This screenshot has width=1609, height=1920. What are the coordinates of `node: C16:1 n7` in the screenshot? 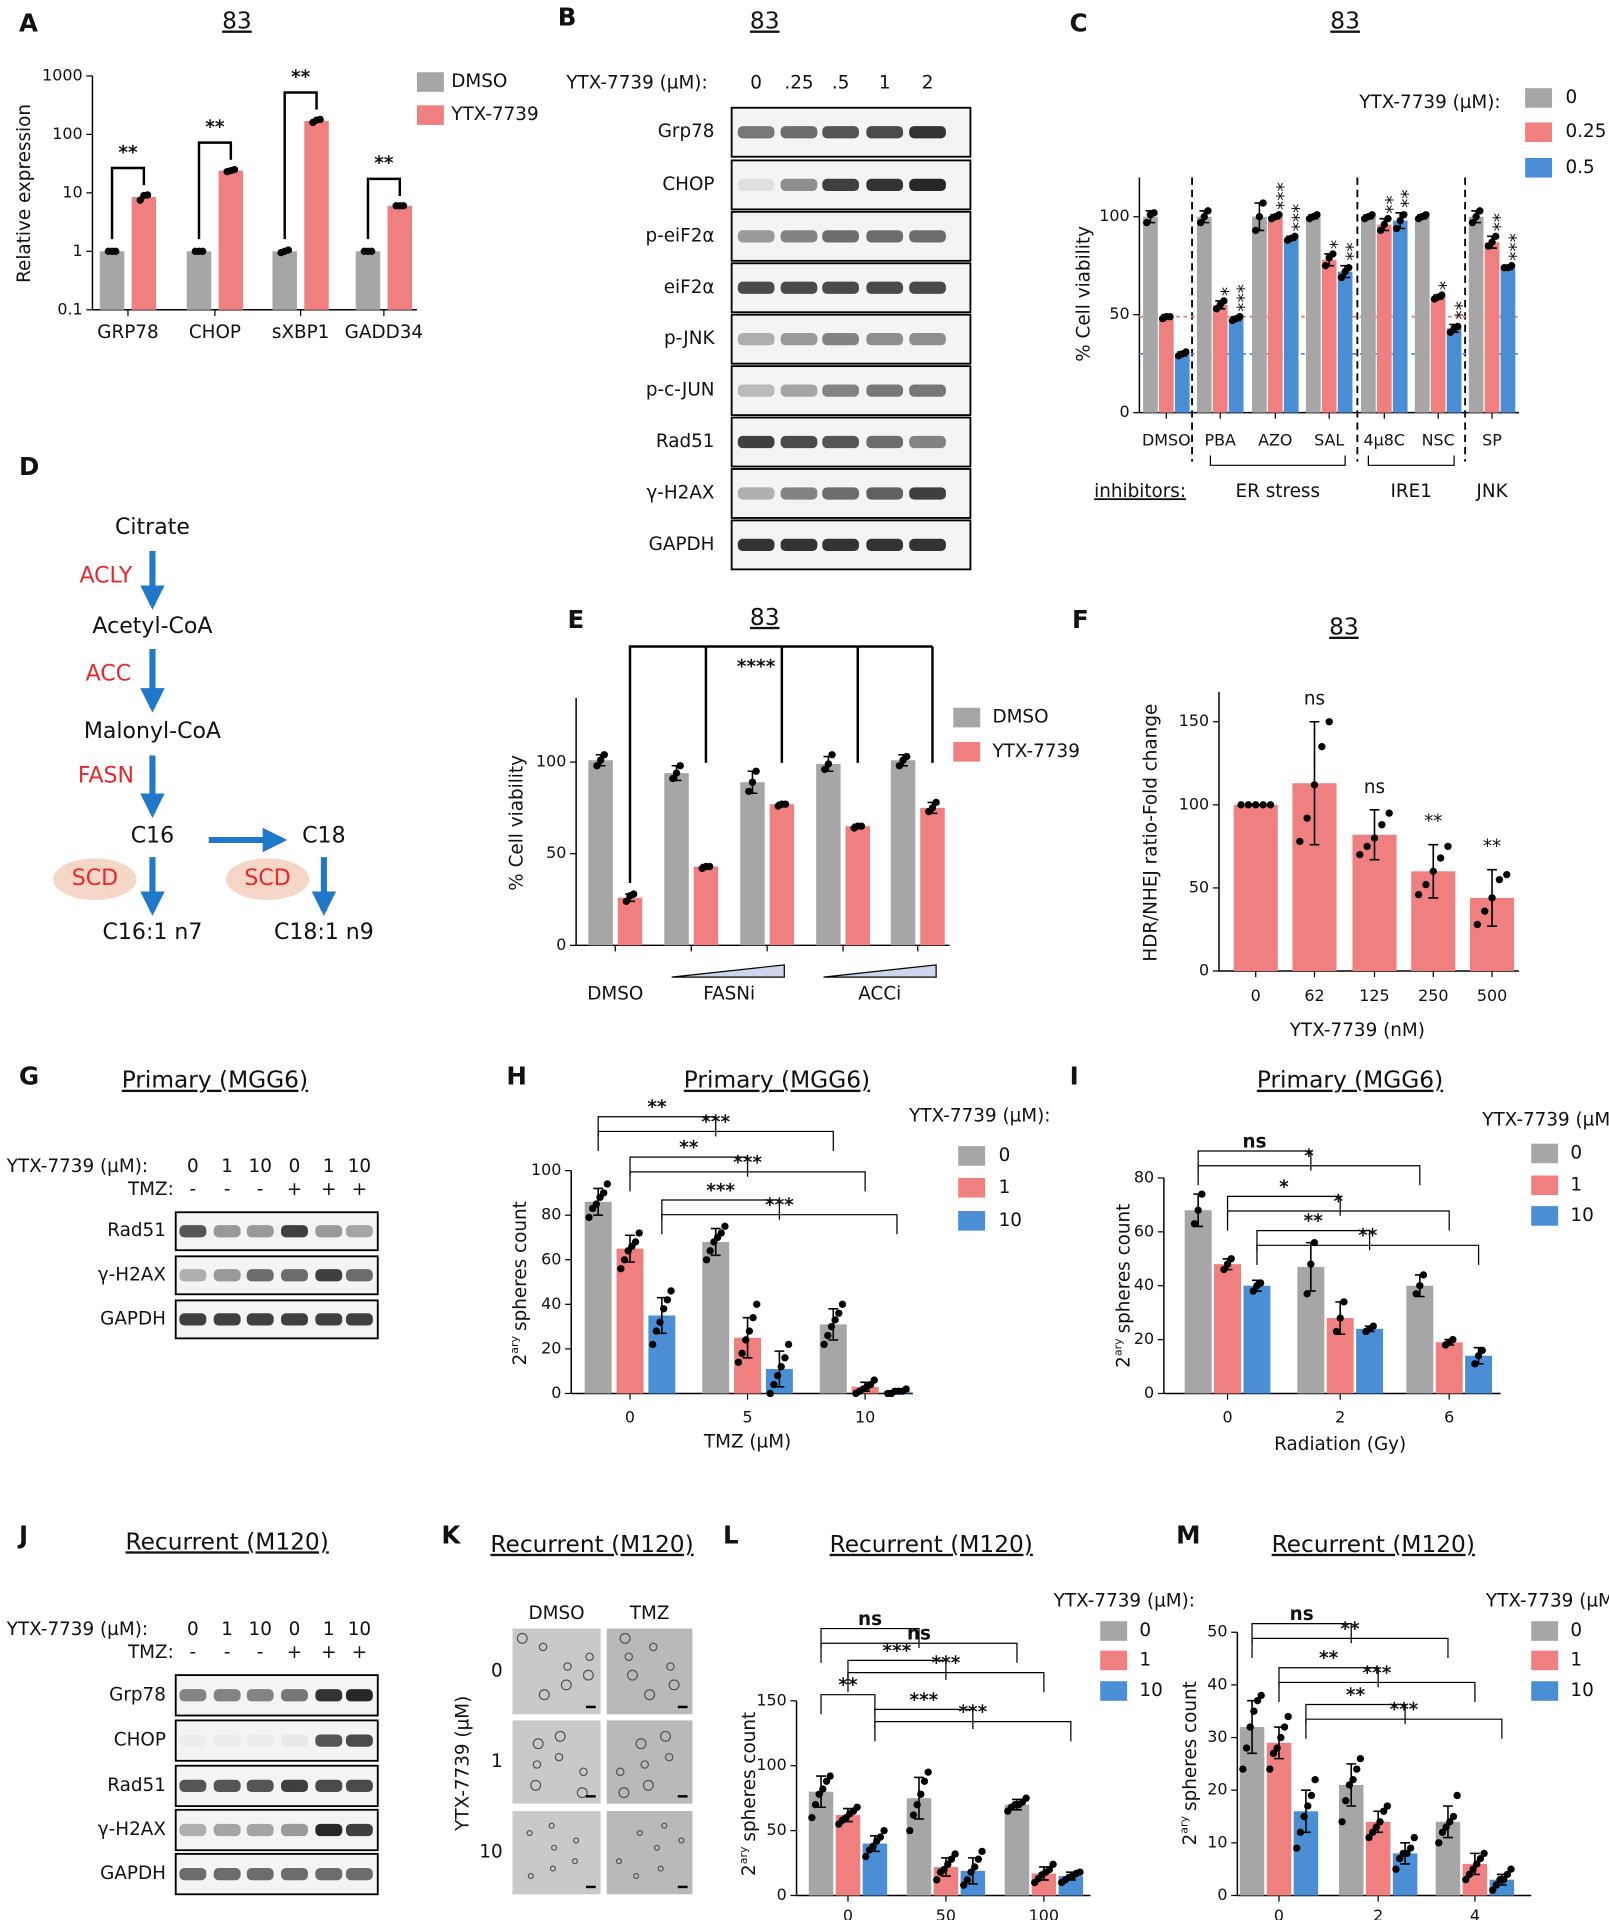 It's located at (153, 932).